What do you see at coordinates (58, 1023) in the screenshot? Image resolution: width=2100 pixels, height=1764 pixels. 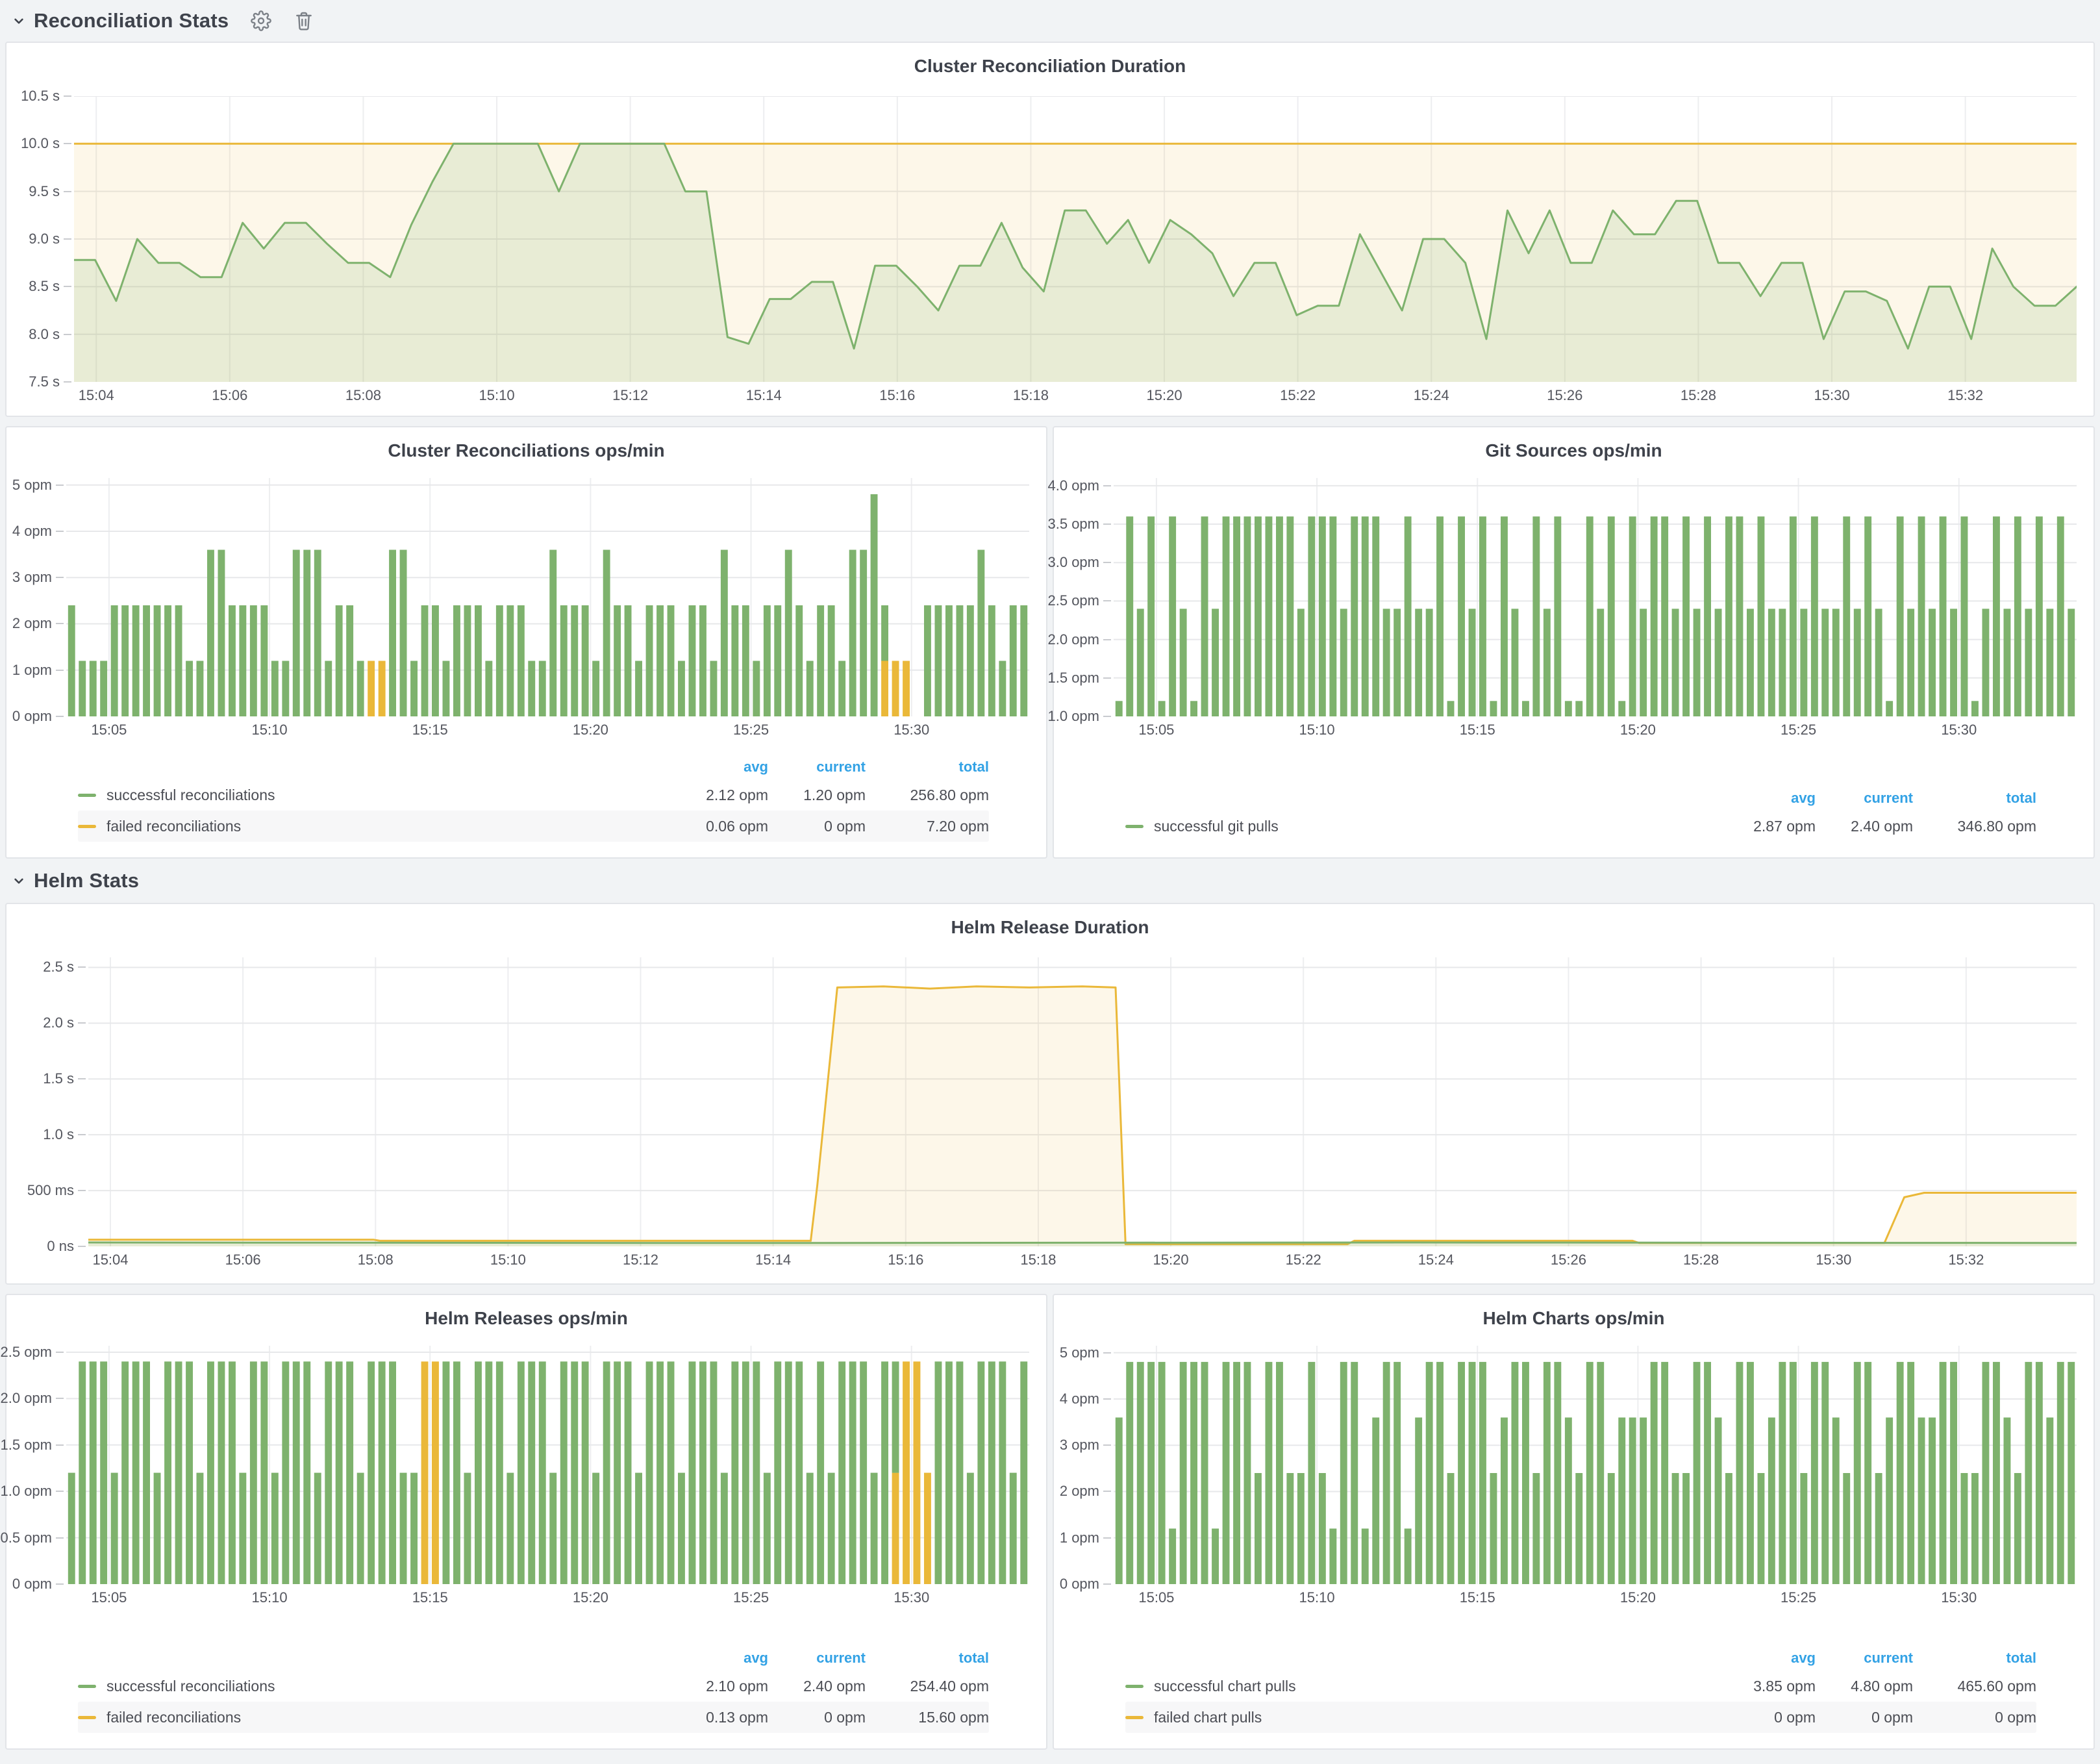 I see `y-tick-label: 2.0 s` at bounding box center [58, 1023].